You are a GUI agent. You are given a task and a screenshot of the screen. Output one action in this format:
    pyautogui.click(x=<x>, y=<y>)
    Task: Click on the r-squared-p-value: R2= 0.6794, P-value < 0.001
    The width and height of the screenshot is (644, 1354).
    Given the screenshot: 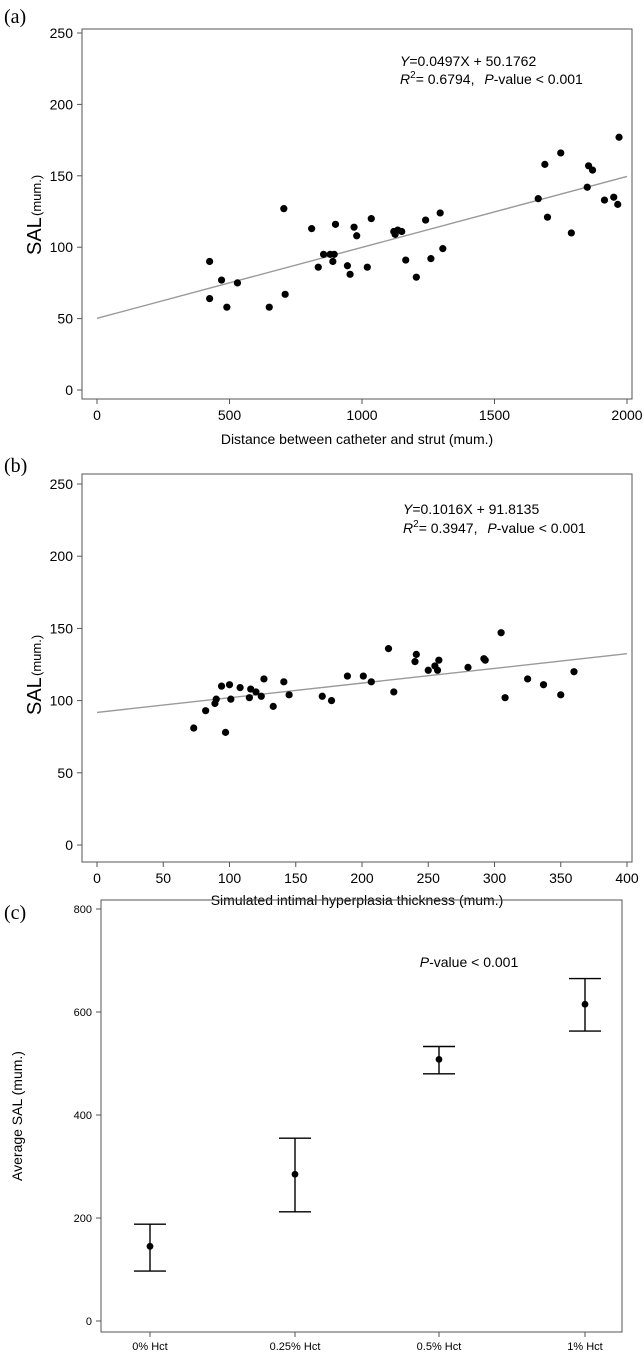 What is the action you would take?
    pyautogui.click(x=491, y=78)
    